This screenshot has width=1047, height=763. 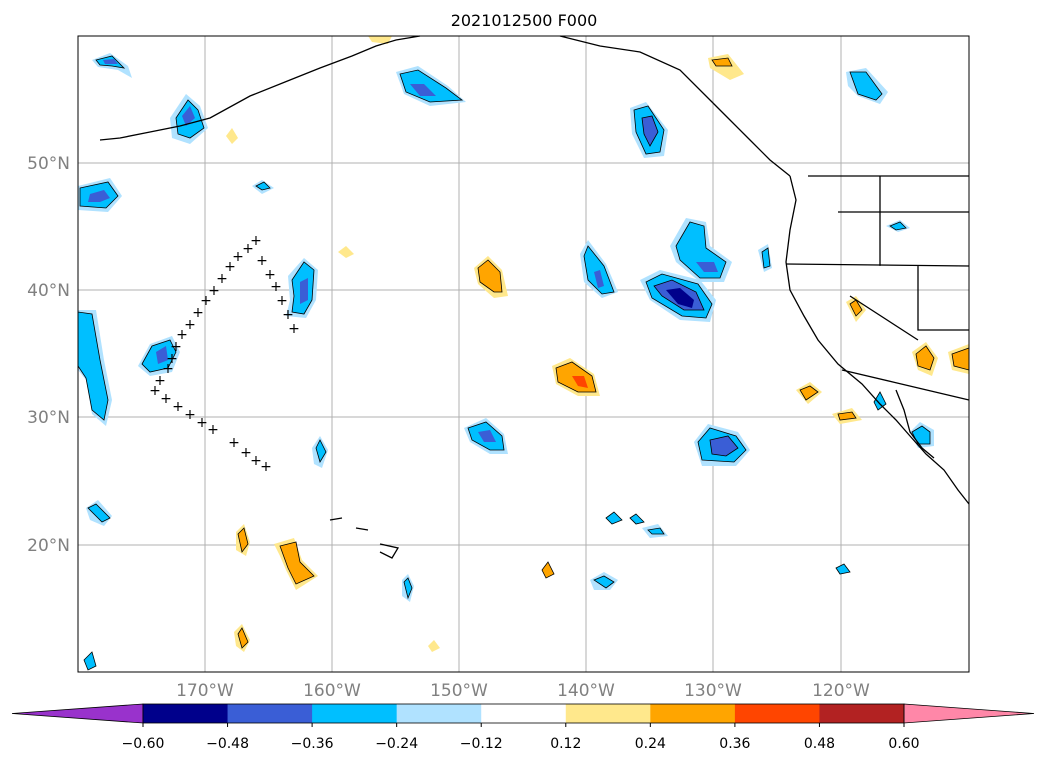 What do you see at coordinates (48, 418) in the screenshot?
I see `lat-label-30n: 30°N` at bounding box center [48, 418].